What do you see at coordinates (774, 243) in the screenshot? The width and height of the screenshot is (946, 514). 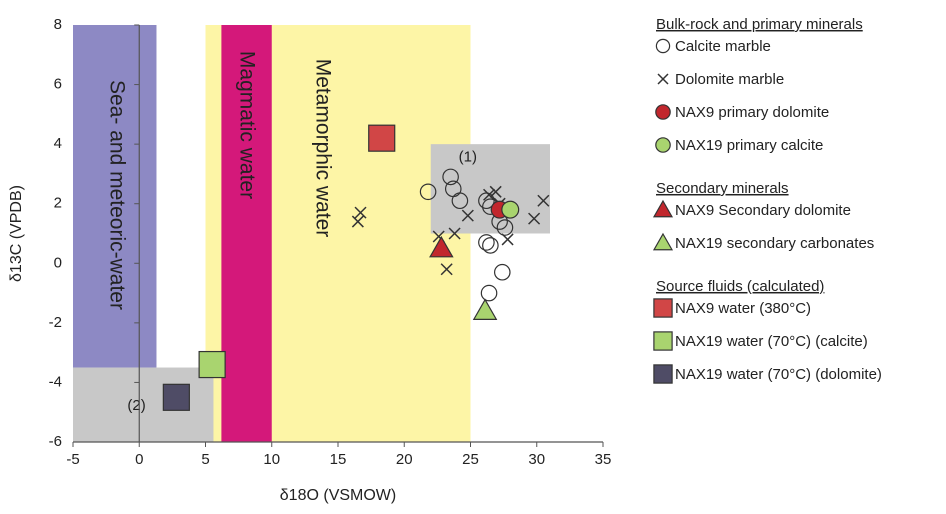 I see `legend-label: NAX19 secondary carbonates` at bounding box center [774, 243].